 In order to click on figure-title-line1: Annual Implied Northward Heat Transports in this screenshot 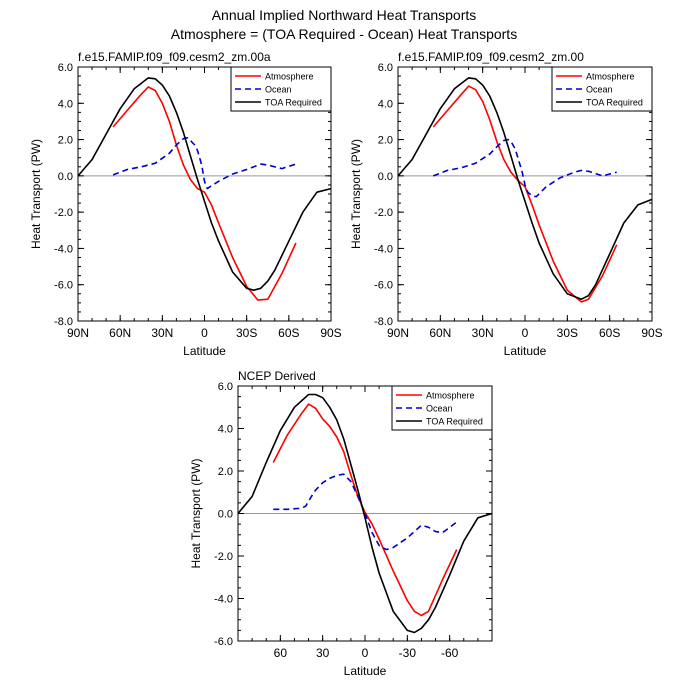, I will do `click(344, 15)`.